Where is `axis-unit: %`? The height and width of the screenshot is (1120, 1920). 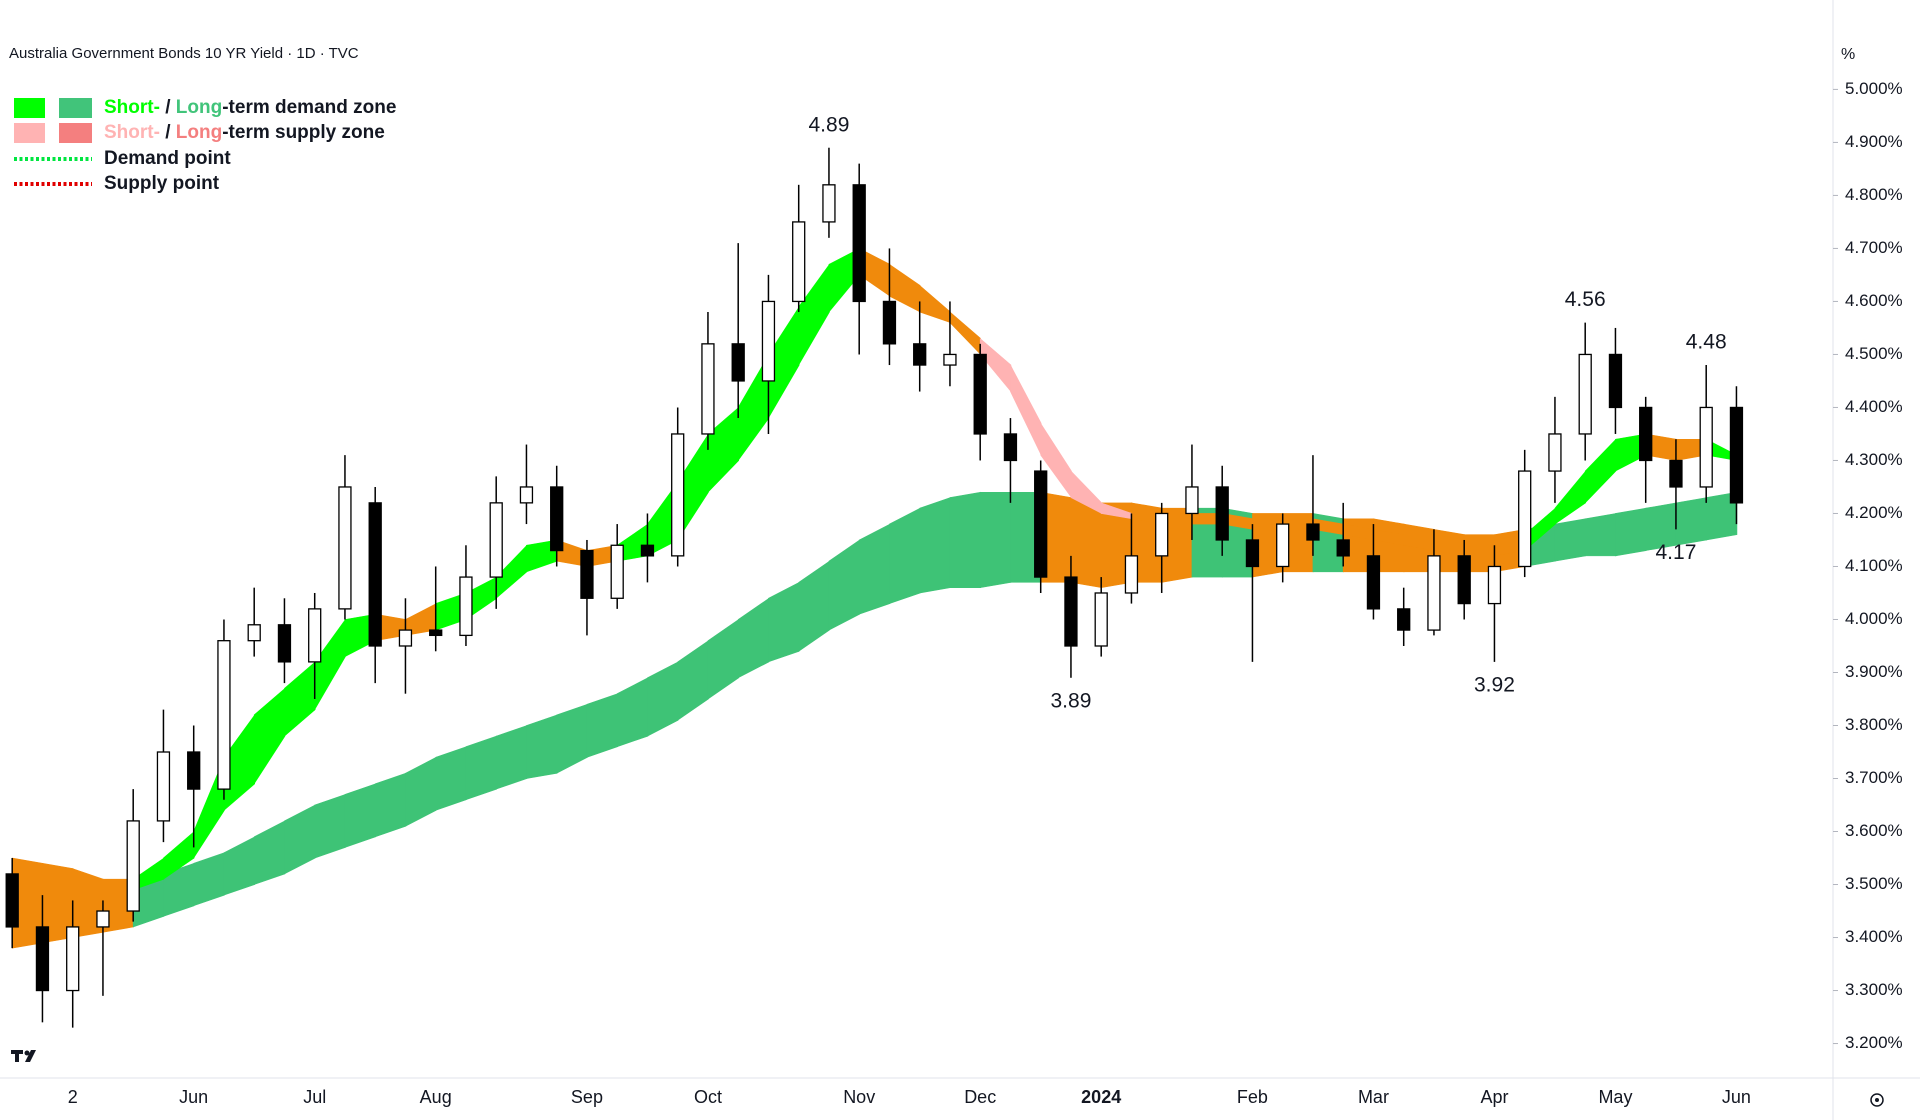 axis-unit: % is located at coordinates (1848, 54).